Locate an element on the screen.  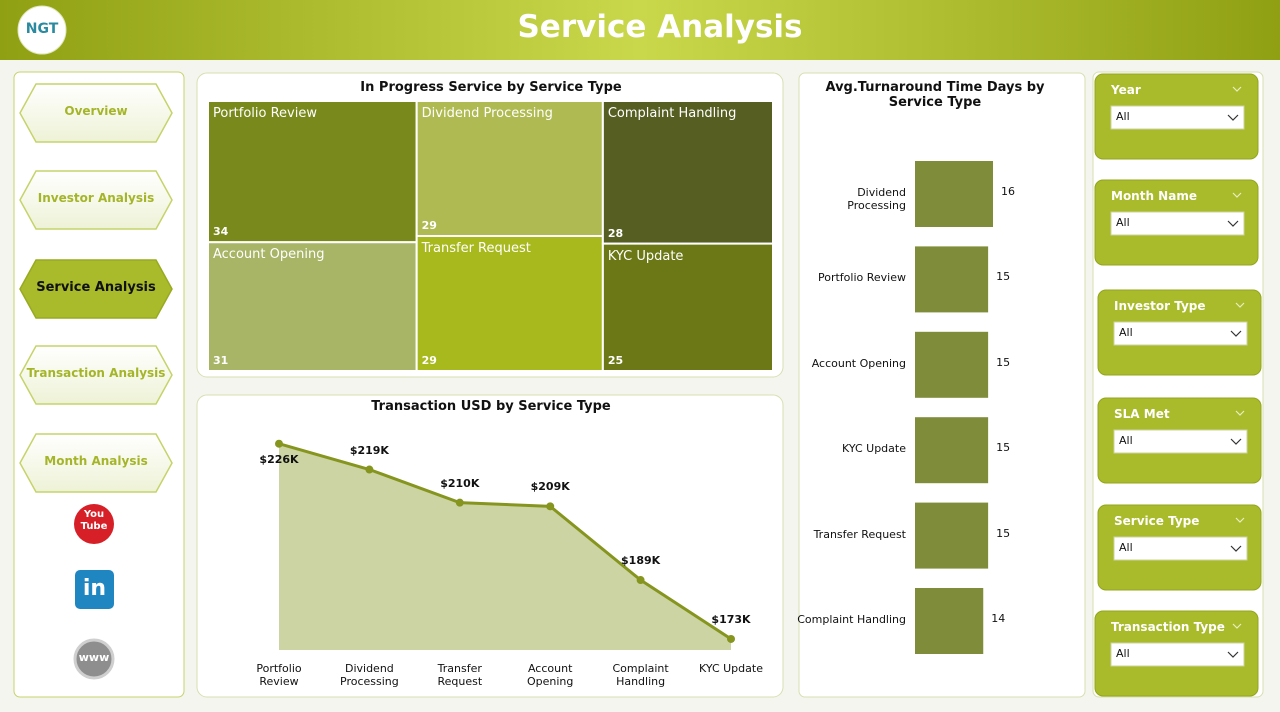
y-tick-label: Complaint Handling is located at coordinates (851, 619).